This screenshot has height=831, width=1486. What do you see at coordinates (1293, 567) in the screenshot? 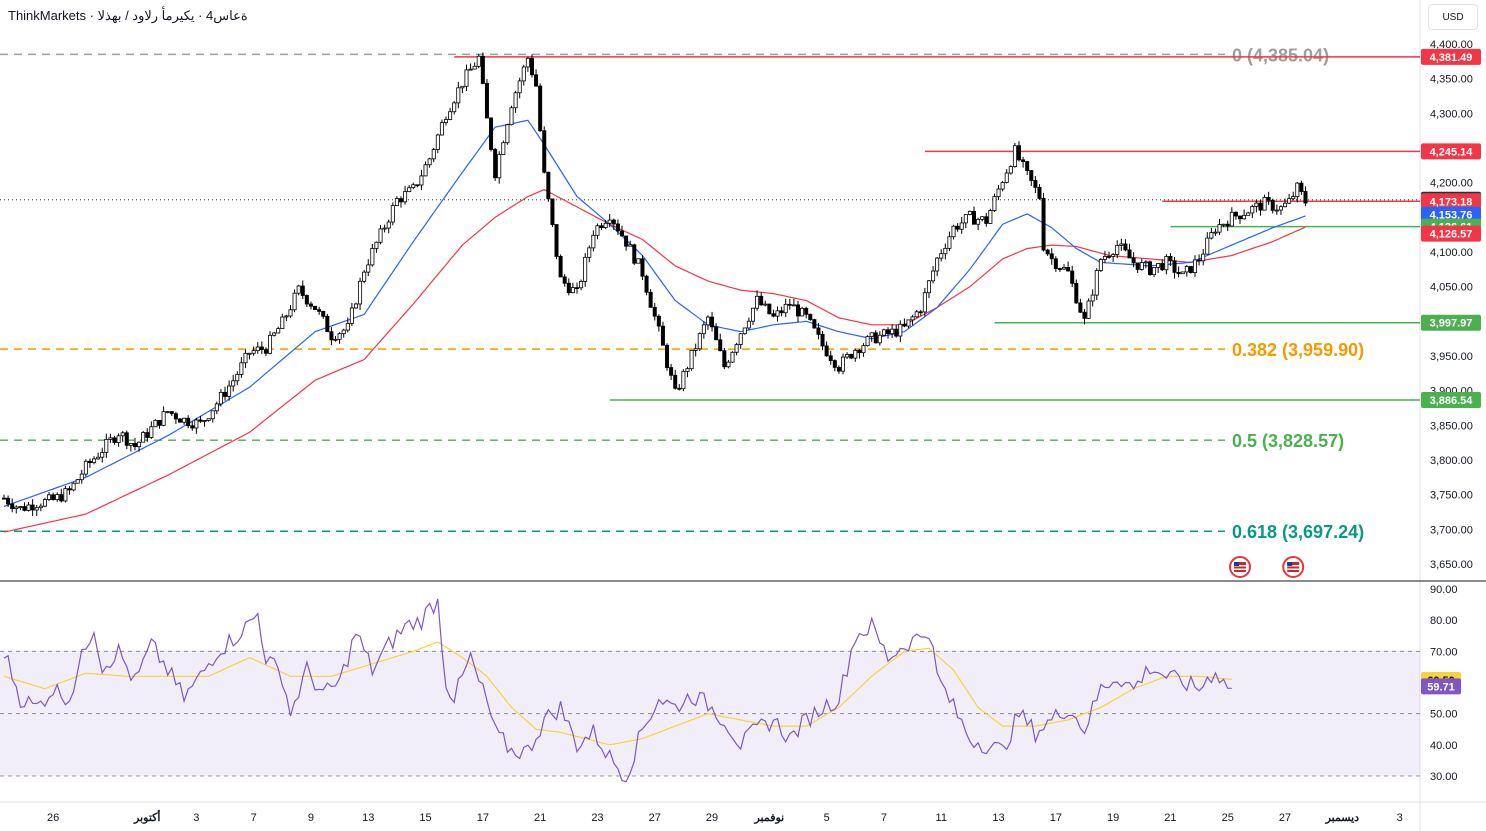
I see `us-flag-icon` at bounding box center [1293, 567].